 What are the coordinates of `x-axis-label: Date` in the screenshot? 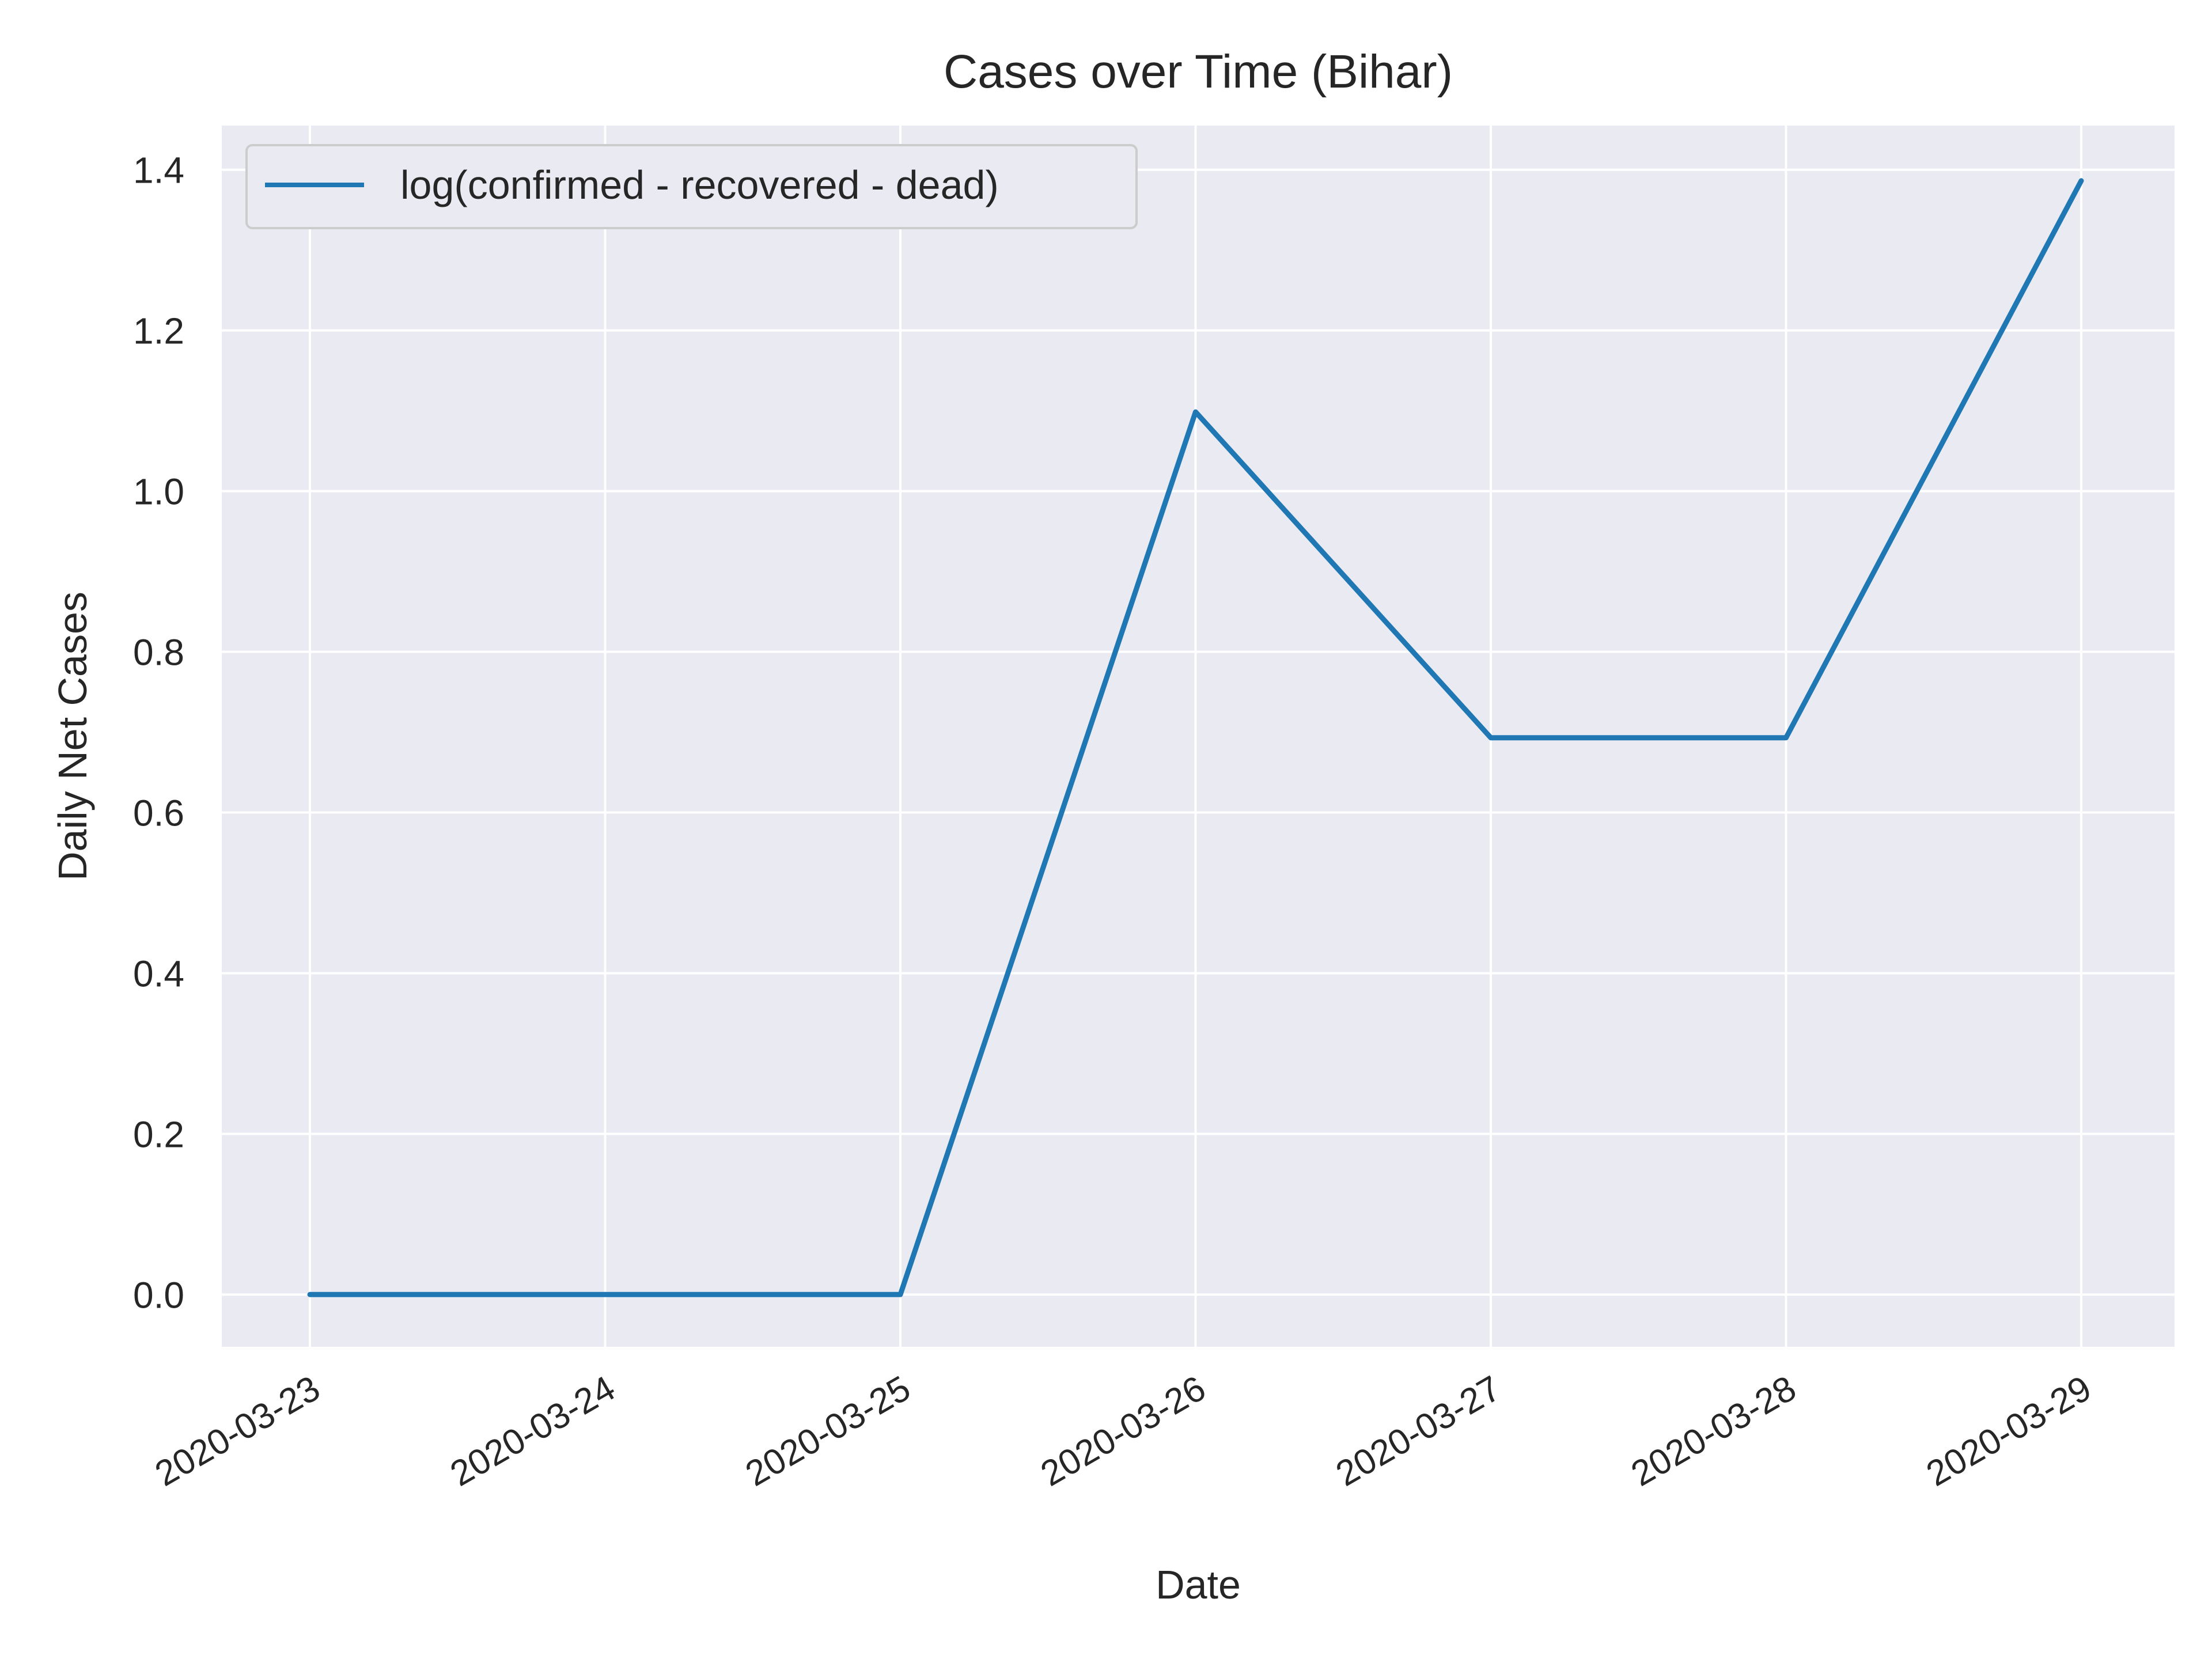 It's located at (1198, 1584).